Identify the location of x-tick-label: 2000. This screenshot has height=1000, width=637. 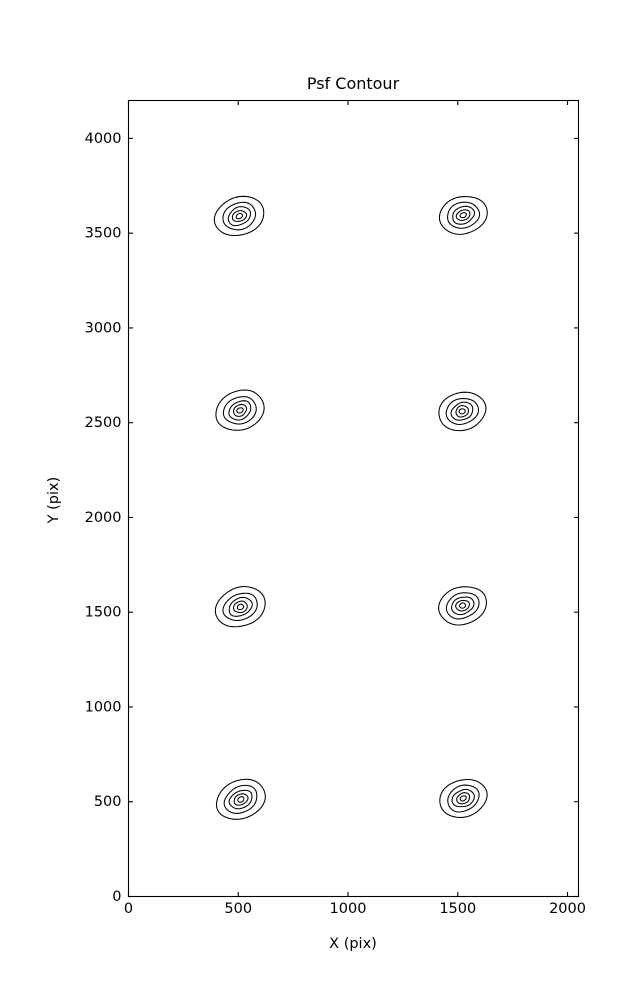
(567, 909).